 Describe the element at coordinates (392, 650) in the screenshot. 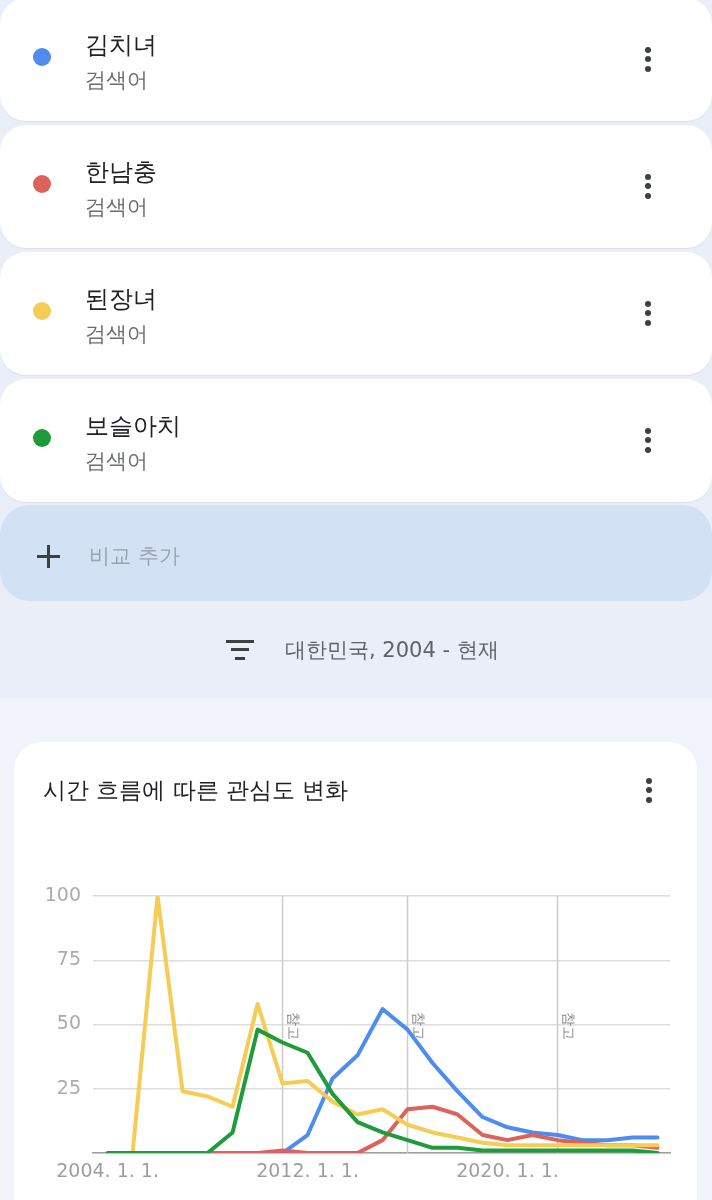

I see `chart-subtitle: 대한민국, 2004 - 현재` at that location.